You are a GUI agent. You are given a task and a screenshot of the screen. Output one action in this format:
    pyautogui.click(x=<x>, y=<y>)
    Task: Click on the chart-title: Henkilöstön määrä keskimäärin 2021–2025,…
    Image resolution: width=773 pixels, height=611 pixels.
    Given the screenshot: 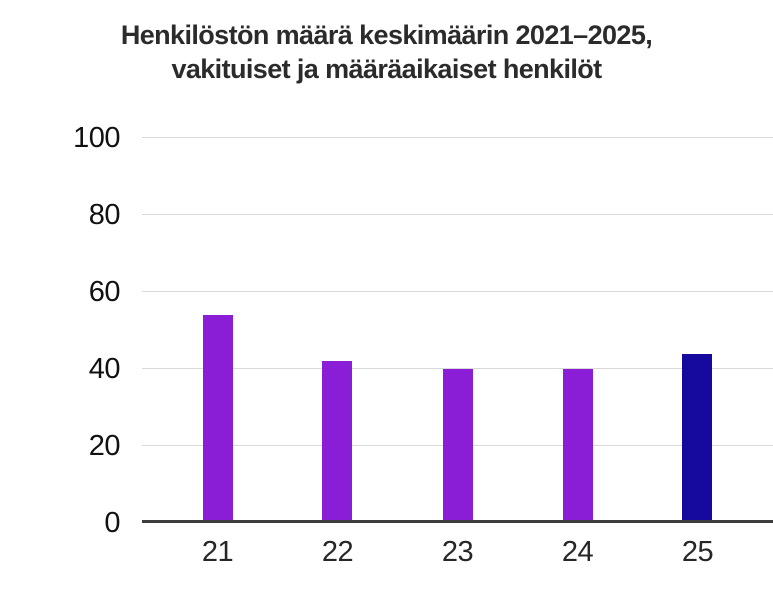 What is the action you would take?
    pyautogui.click(x=386, y=52)
    